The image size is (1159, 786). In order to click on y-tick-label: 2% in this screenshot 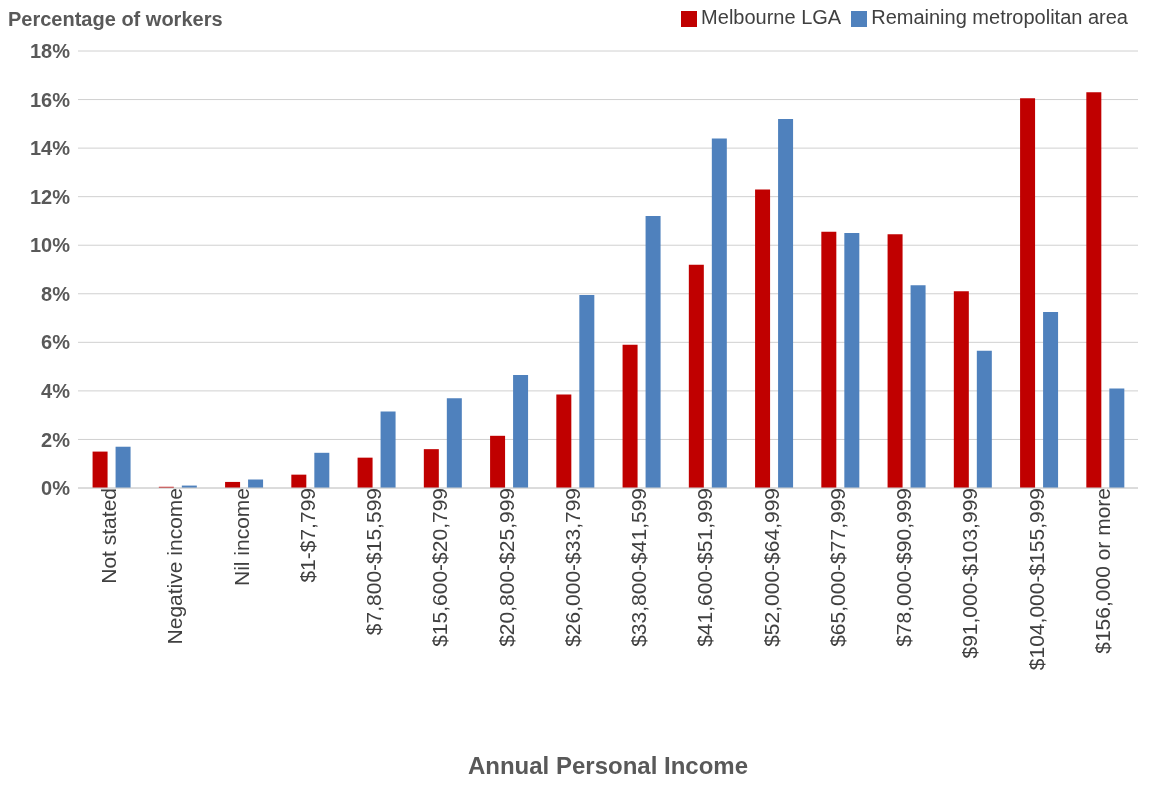, I will do `click(56, 439)`.